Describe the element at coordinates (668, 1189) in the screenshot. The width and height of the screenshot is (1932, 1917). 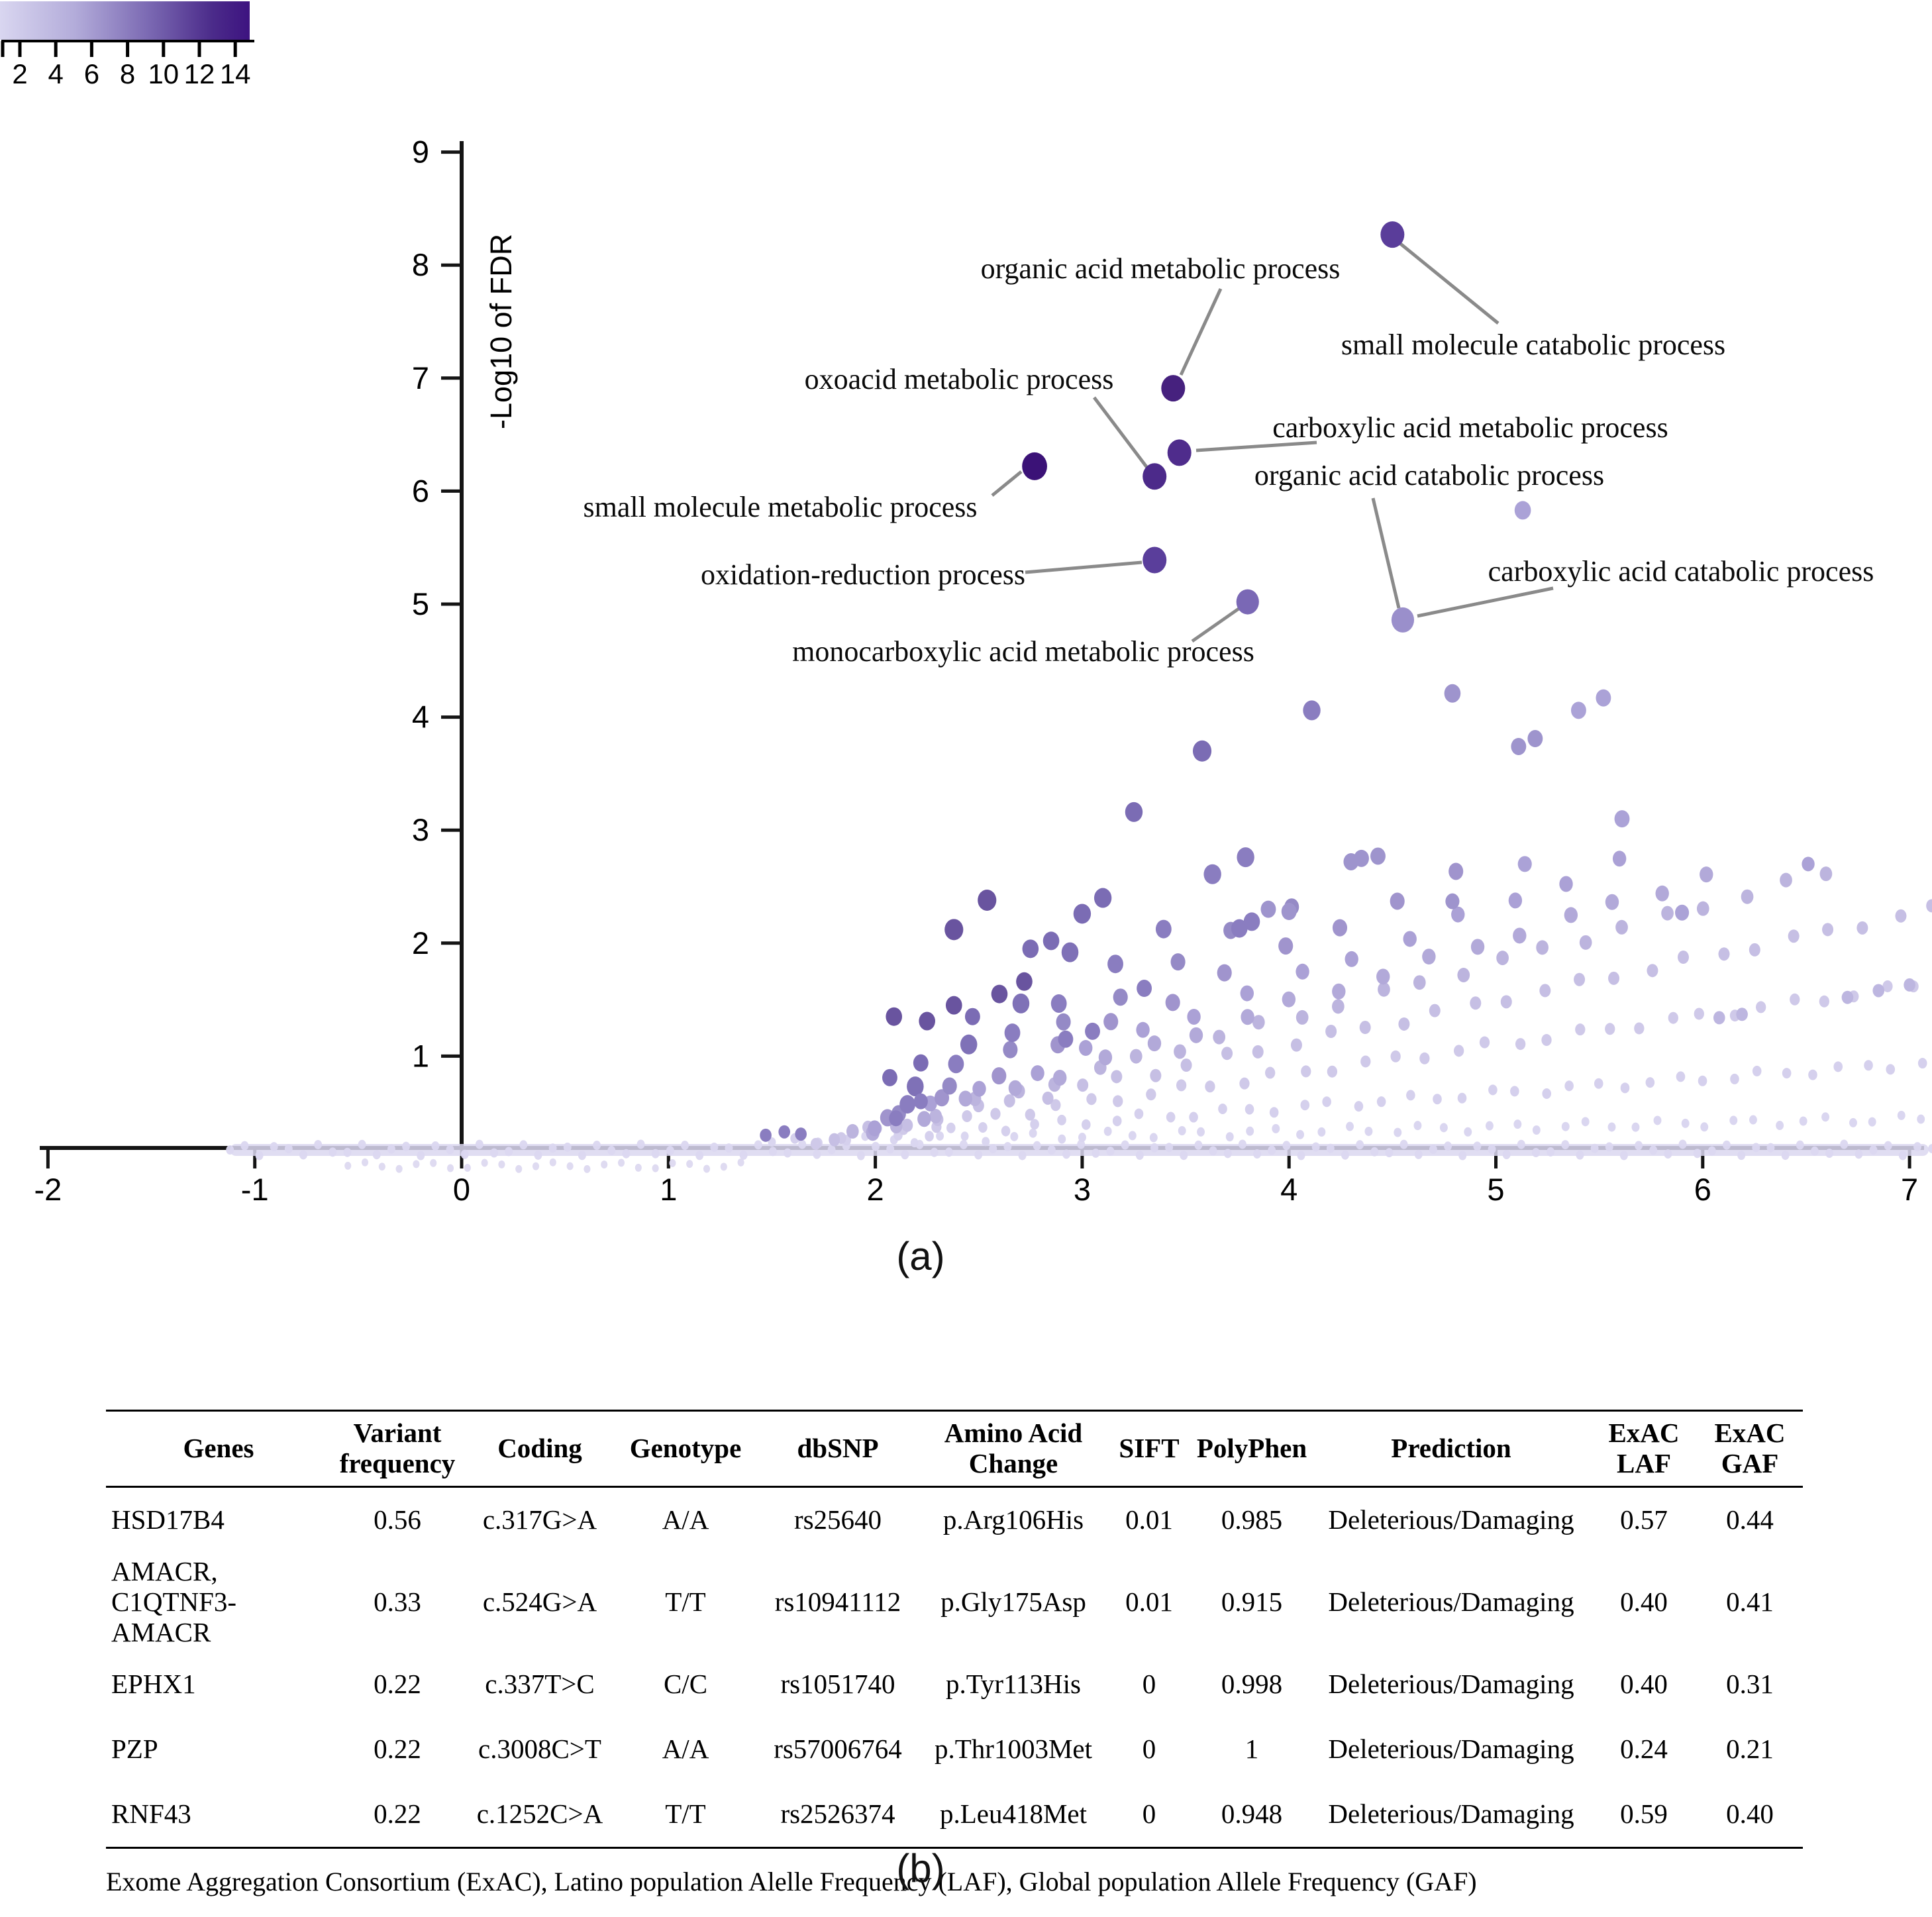
I see `x-tick-label: 1` at that location.